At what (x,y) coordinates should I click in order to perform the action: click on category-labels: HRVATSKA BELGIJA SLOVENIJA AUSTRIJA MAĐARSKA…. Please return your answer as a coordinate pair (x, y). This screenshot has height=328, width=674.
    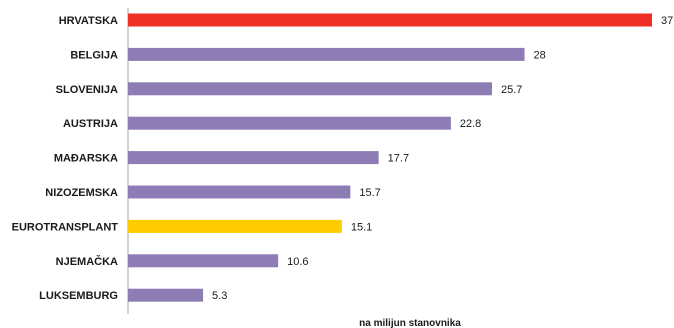
    Looking at the image, I should click on (65, 158).